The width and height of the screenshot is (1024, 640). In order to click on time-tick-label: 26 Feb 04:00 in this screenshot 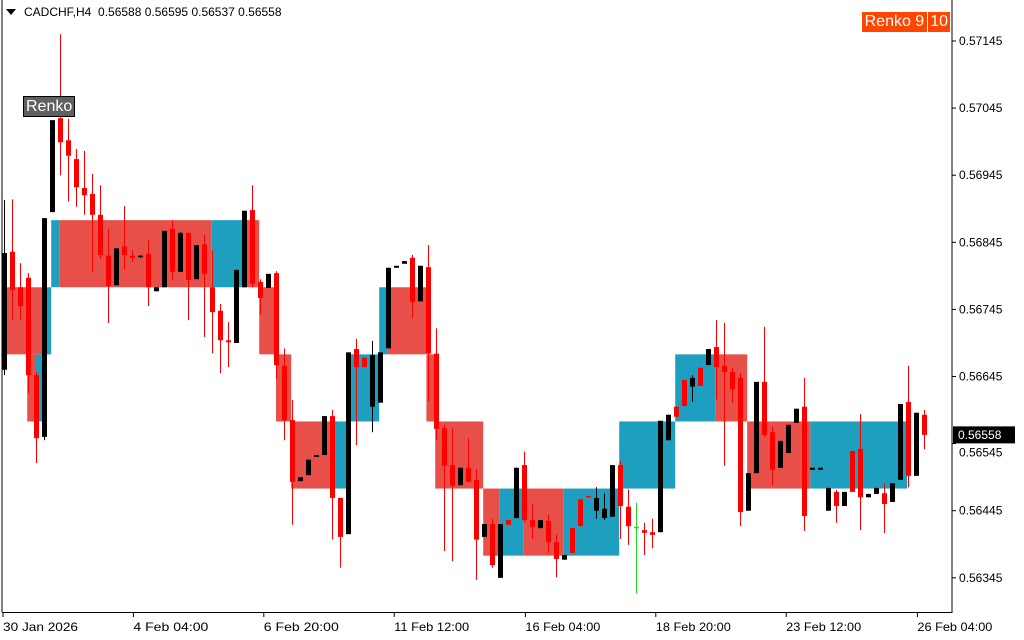, I will do `click(954, 627)`.